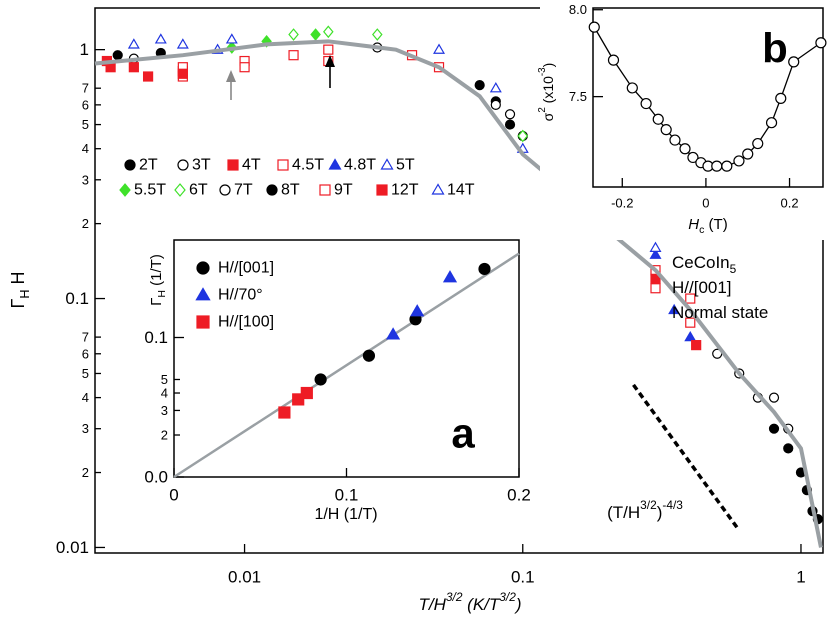 This screenshot has height=620, width=831. Describe the element at coordinates (548, 116) in the screenshot. I see `text-part: σ` at that location.